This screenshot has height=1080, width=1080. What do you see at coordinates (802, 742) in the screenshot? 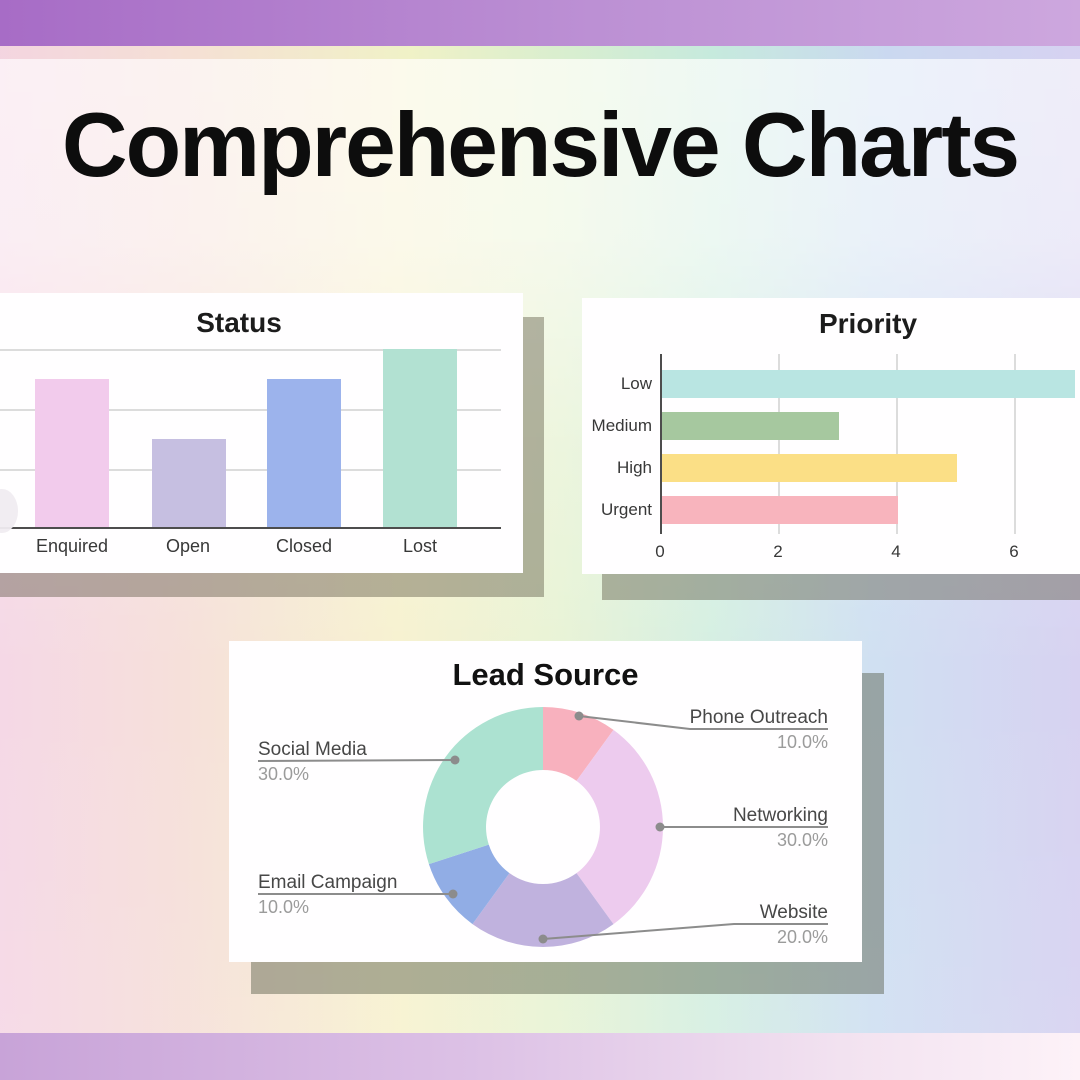
I see `donut-label-phone-outreach-pct: 10.0%` at bounding box center [802, 742].